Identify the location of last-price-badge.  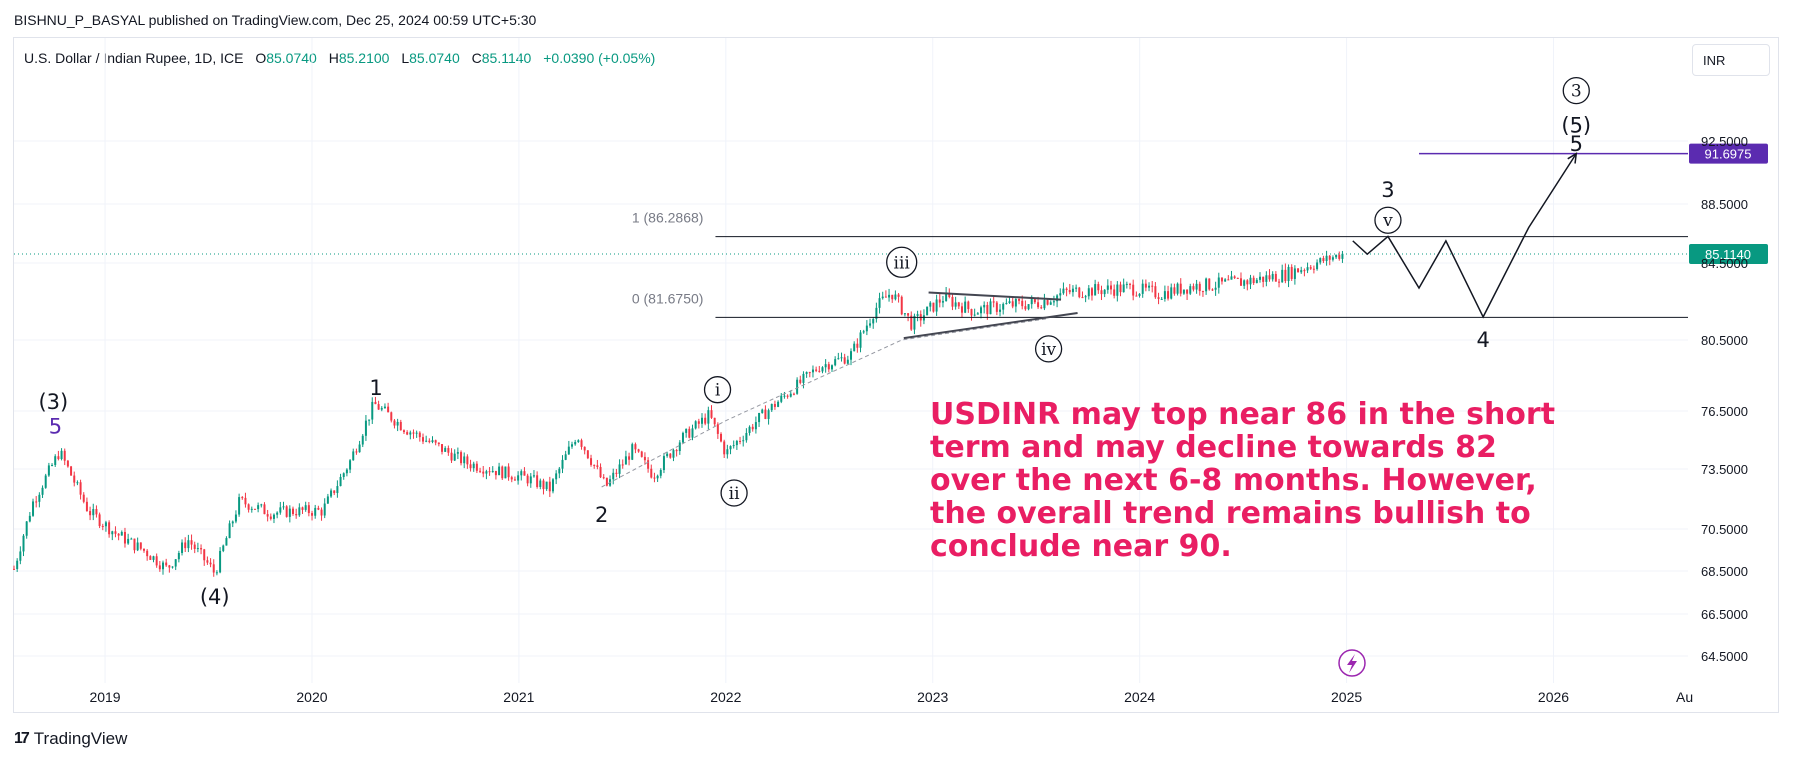
(1728, 253).